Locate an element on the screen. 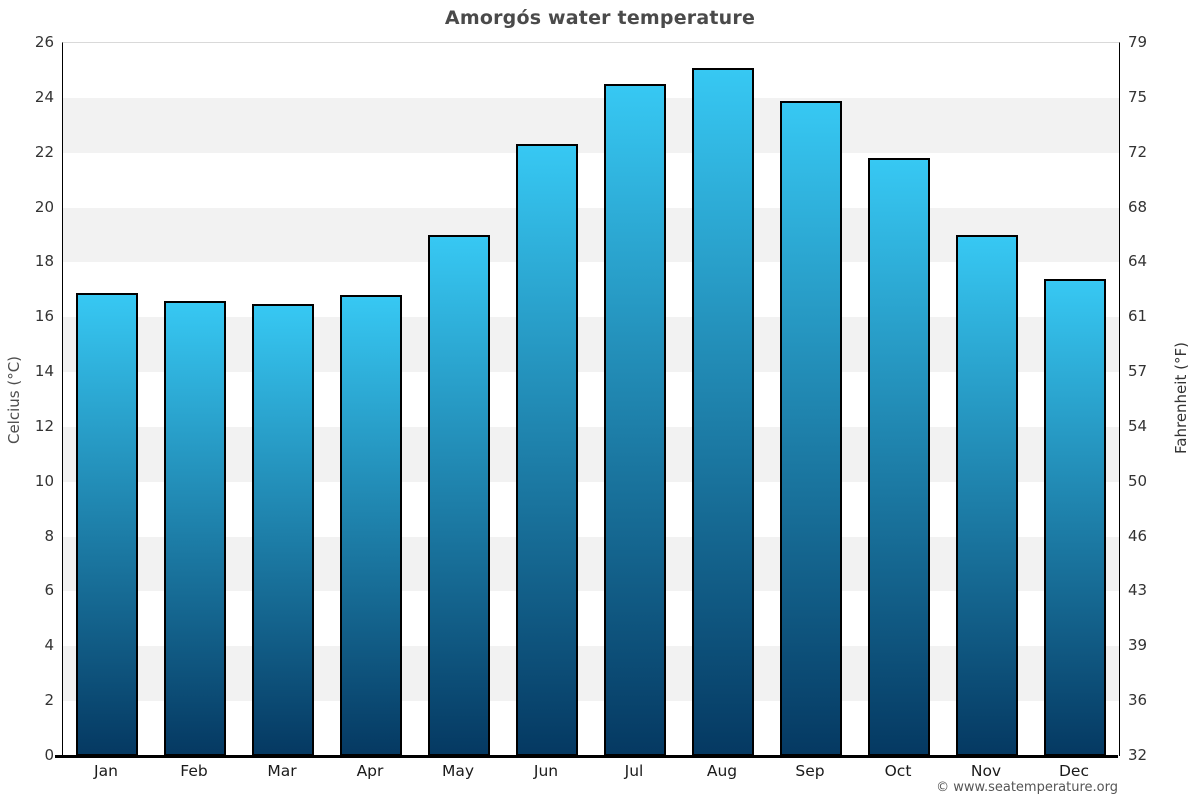 Image resolution: width=1200 pixels, height=800 pixels. month-label-nov: Nov is located at coordinates (986, 771).